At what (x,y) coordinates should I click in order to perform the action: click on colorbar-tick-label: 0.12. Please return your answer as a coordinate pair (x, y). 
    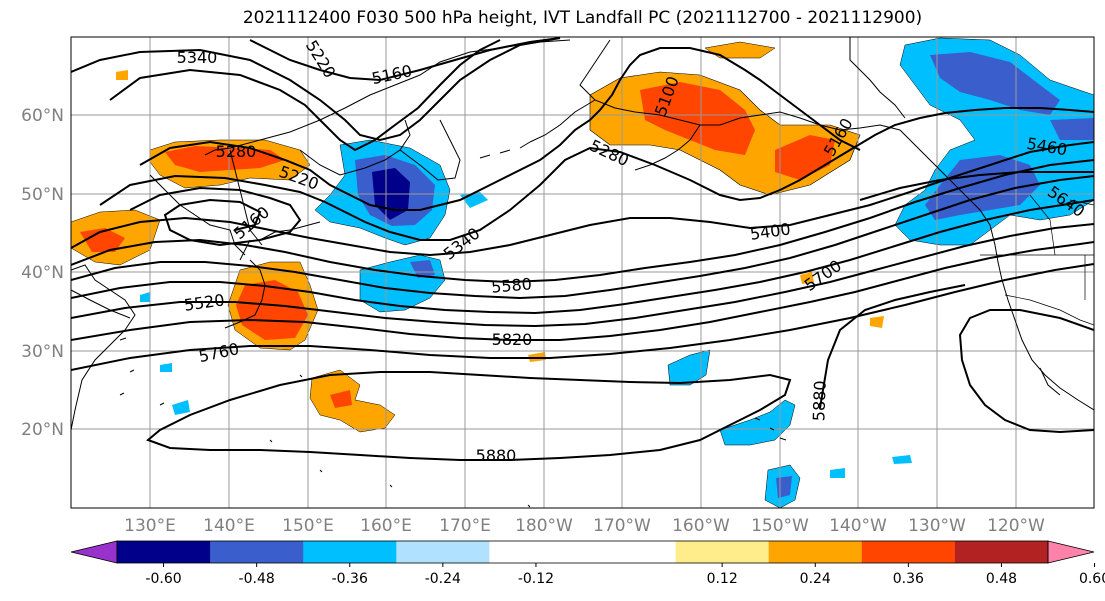
    Looking at the image, I should click on (722, 579).